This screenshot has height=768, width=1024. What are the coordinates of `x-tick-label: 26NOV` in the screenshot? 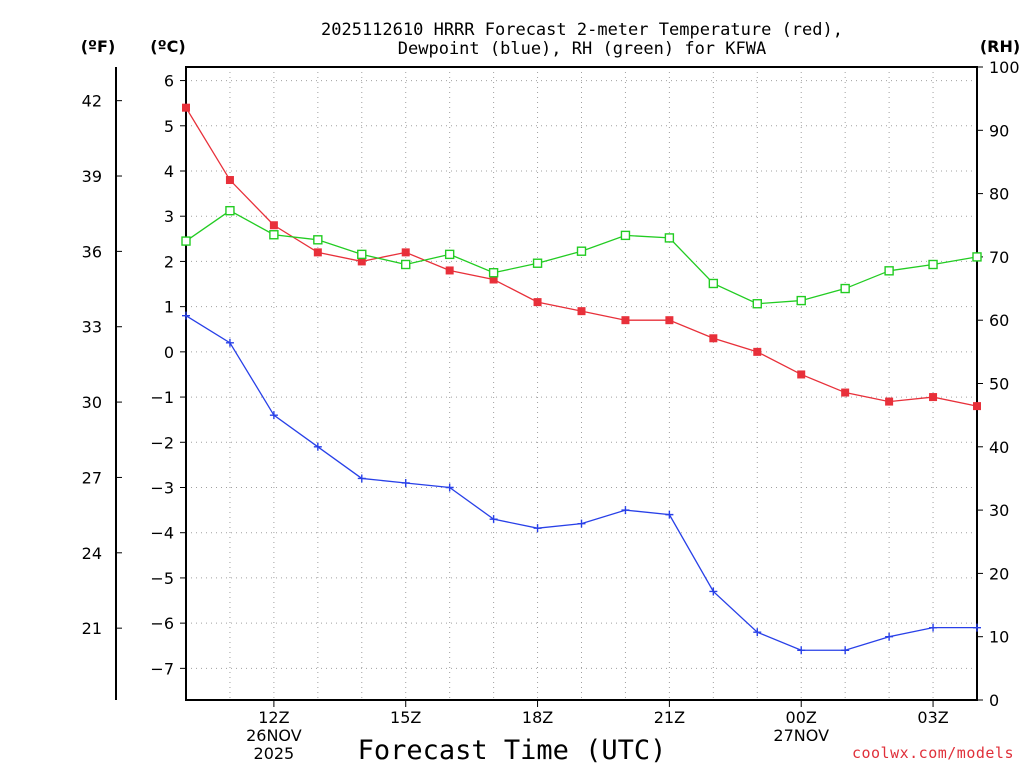 It's located at (274, 735).